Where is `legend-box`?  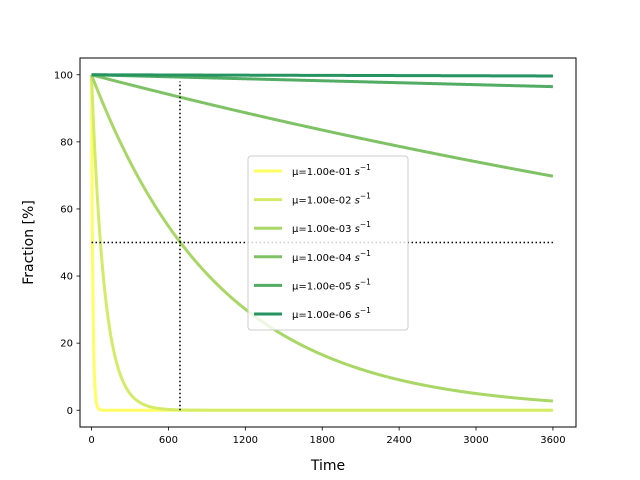 legend-box is located at coordinates (328, 243).